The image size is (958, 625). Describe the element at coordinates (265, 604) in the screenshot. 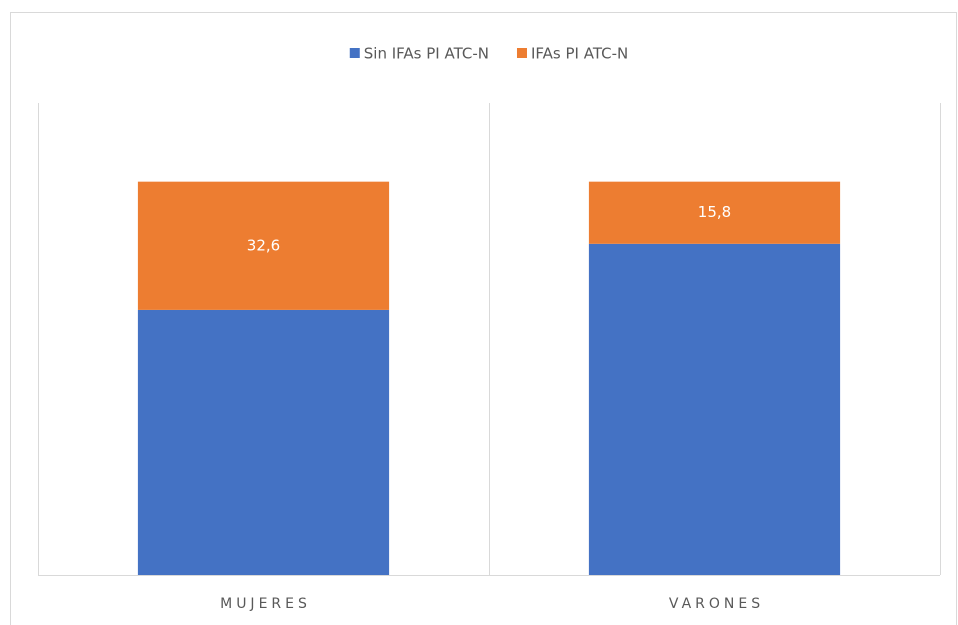

I see `x-tick-label: MUJERES` at that location.